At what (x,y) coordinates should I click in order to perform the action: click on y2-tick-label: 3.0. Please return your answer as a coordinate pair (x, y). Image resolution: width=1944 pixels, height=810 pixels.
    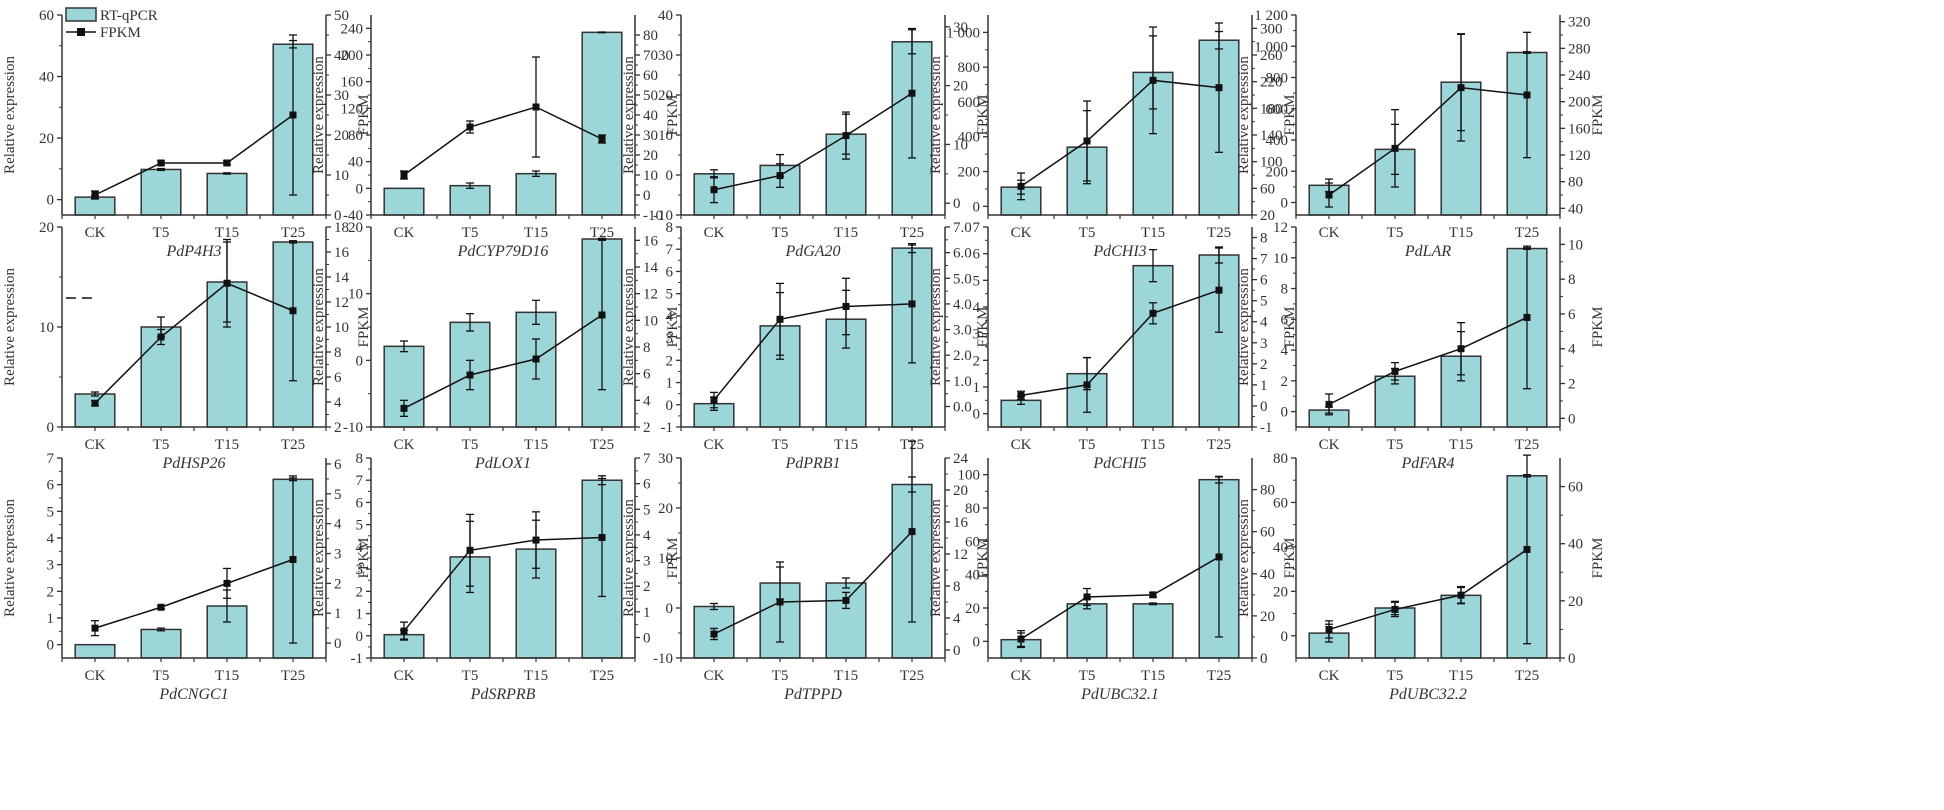
    Looking at the image, I should click on (962, 331).